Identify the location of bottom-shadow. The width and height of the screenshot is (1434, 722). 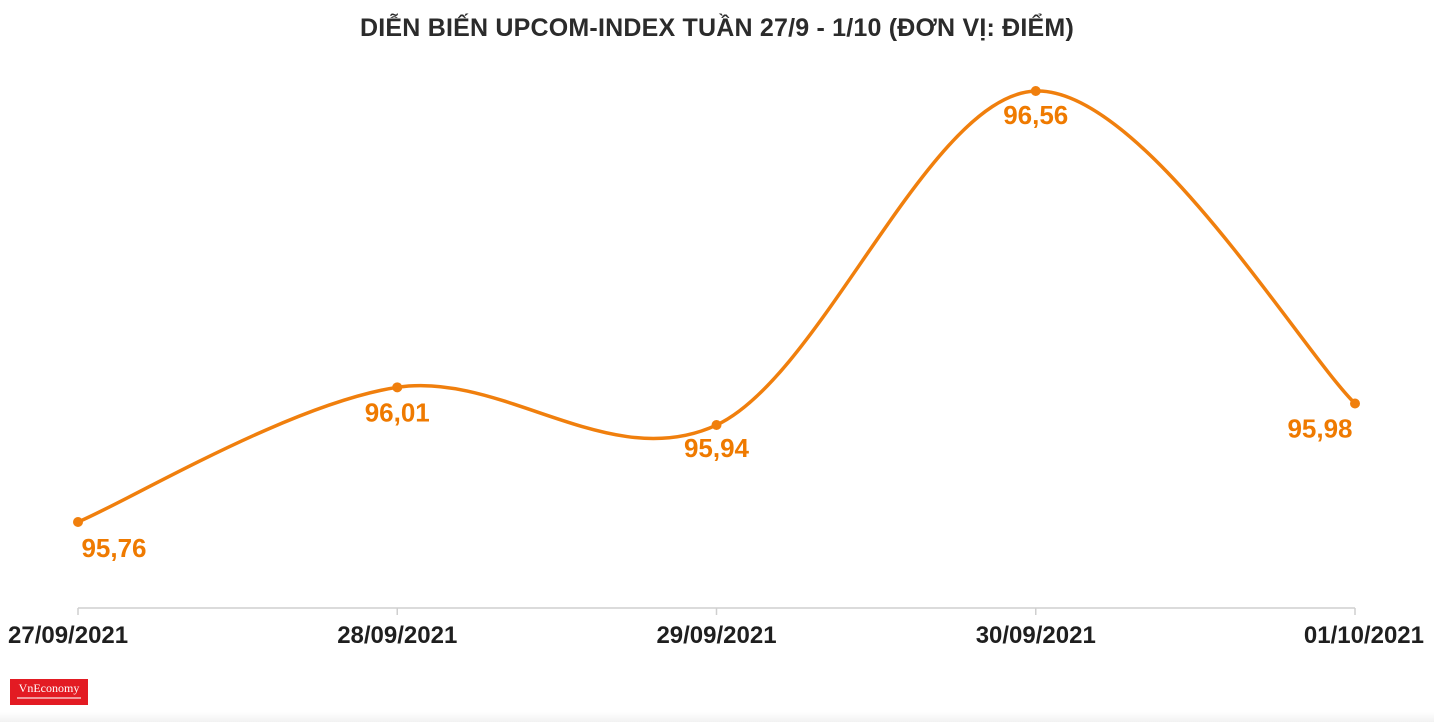
(717, 717).